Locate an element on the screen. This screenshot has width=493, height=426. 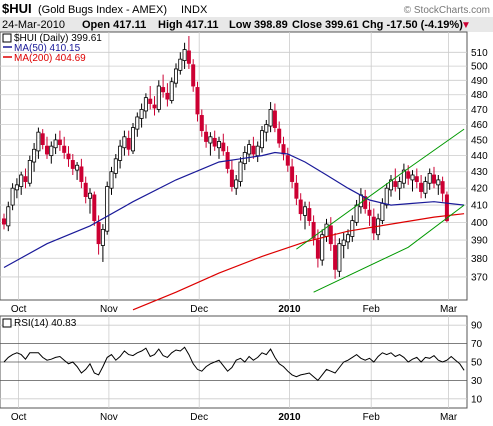
price-tick-label: 390 is located at coordinates (479, 241).